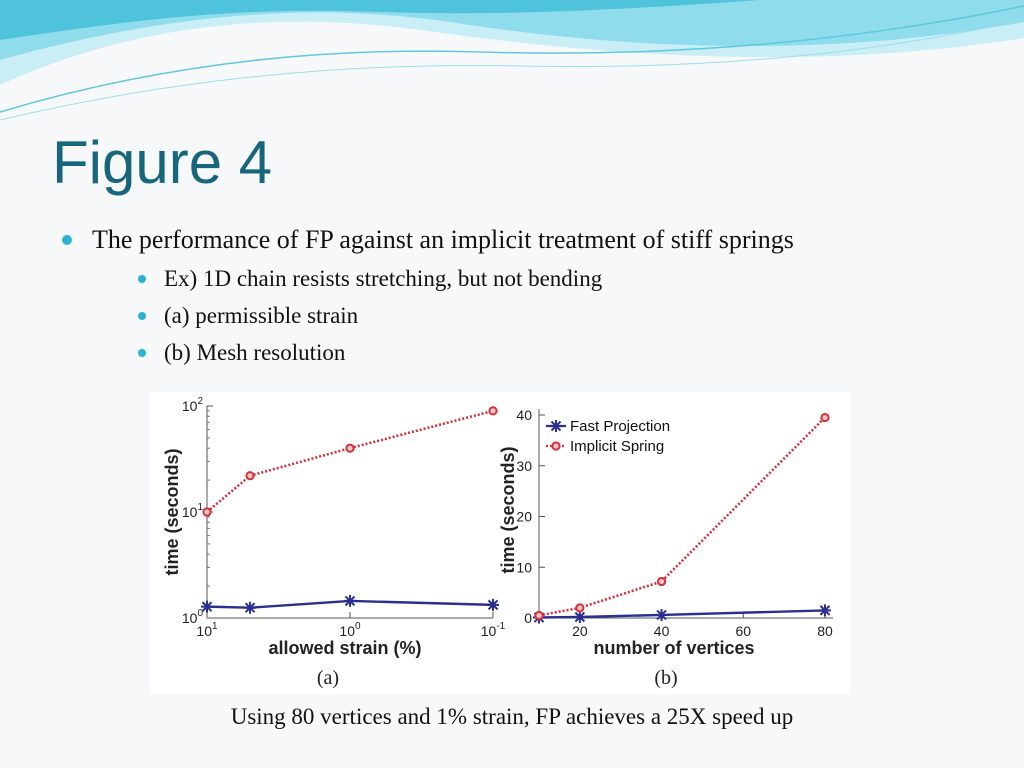 The image size is (1024, 768). I want to click on chart-b-fast-line, so click(682, 614).